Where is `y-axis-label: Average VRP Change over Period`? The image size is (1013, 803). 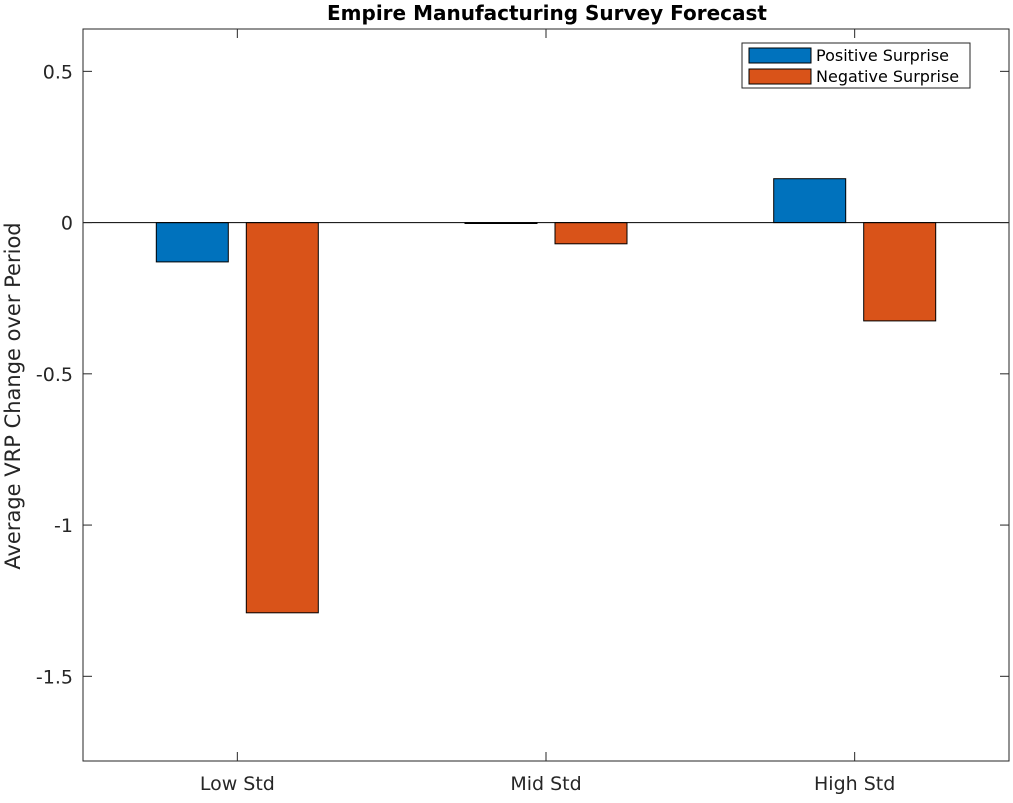
y-axis-label: Average VRP Change over Period is located at coordinates (13, 395).